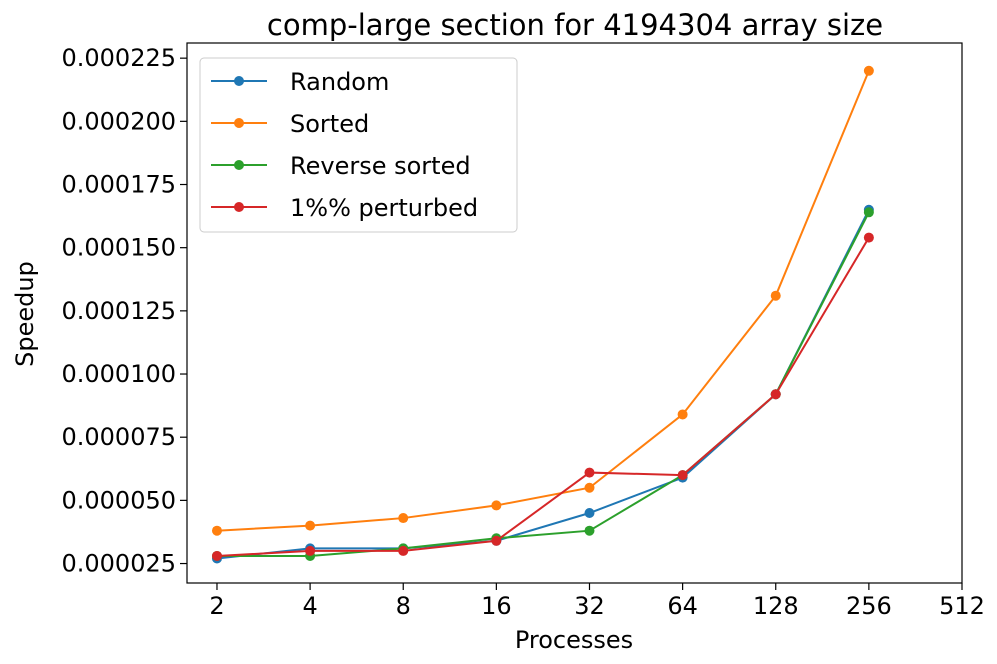 The width and height of the screenshot is (997, 664). Describe the element at coordinates (403, 606) in the screenshot. I see `x-tick-label: 8` at that location.